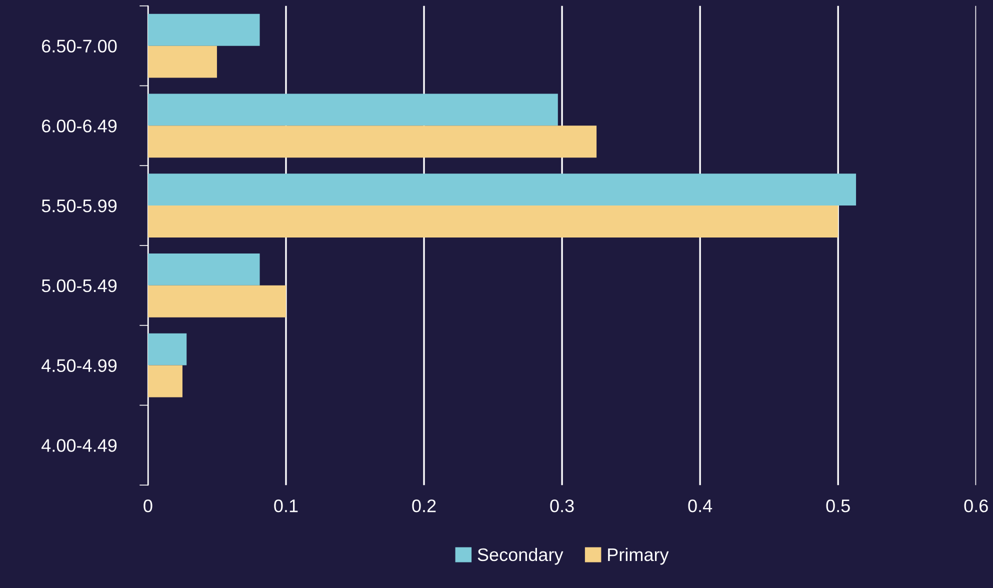  I want to click on y-tick-label: 4.00-4.49, so click(79, 445).